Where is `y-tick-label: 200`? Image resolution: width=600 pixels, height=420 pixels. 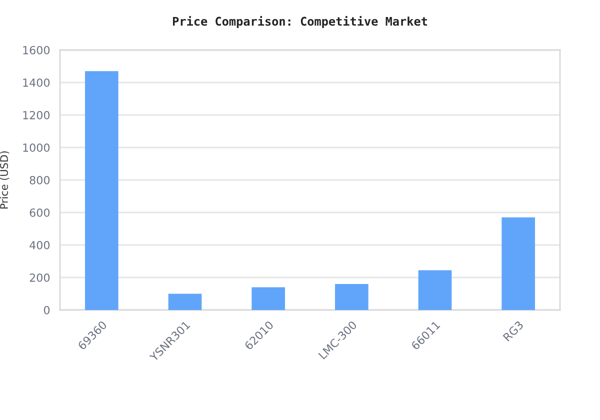 y-tick-label: 200 is located at coordinates (40, 277).